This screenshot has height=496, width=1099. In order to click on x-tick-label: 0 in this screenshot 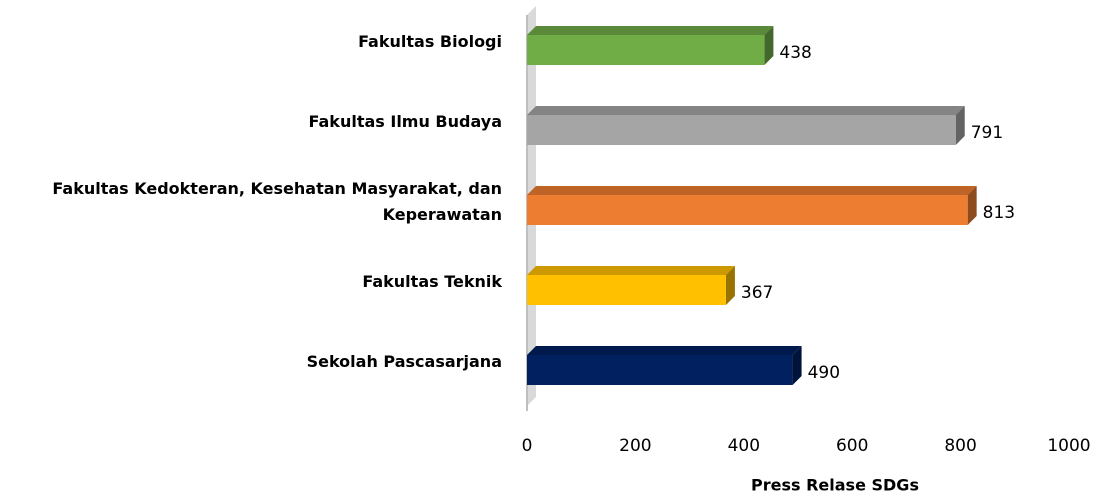, I will do `click(527, 446)`.